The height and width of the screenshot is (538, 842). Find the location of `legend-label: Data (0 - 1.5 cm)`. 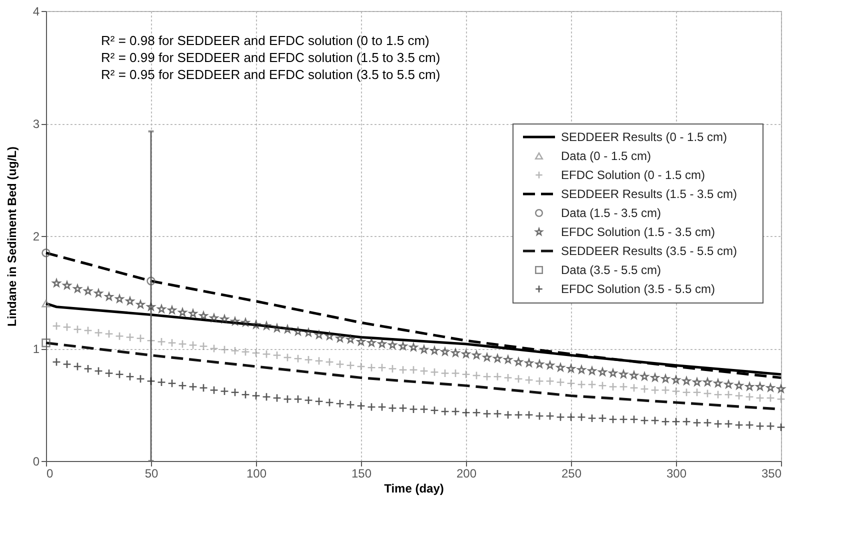

legend-label: Data (0 - 1.5 cm) is located at coordinates (606, 156).